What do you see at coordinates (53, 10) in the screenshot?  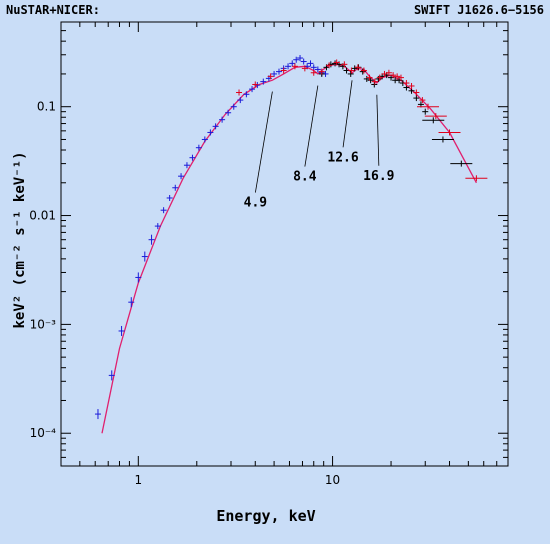 I see `chart-title-left: NuSTAR+NICER:` at bounding box center [53, 10].